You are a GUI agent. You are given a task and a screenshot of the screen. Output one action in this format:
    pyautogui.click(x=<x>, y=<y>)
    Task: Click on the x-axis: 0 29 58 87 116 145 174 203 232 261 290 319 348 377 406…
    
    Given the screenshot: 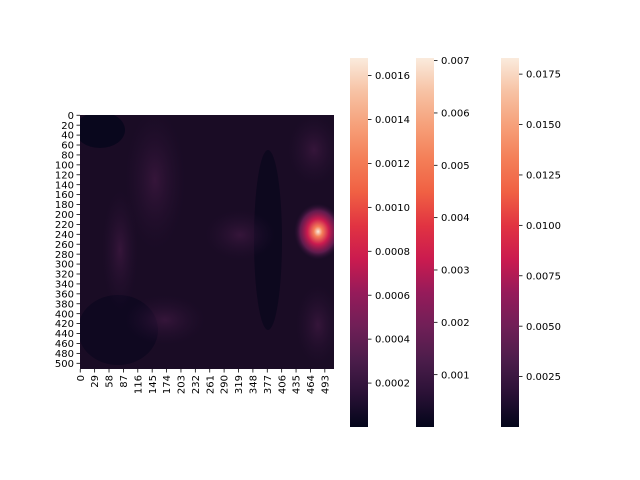 What is the action you would take?
    pyautogui.click(x=203, y=381)
    